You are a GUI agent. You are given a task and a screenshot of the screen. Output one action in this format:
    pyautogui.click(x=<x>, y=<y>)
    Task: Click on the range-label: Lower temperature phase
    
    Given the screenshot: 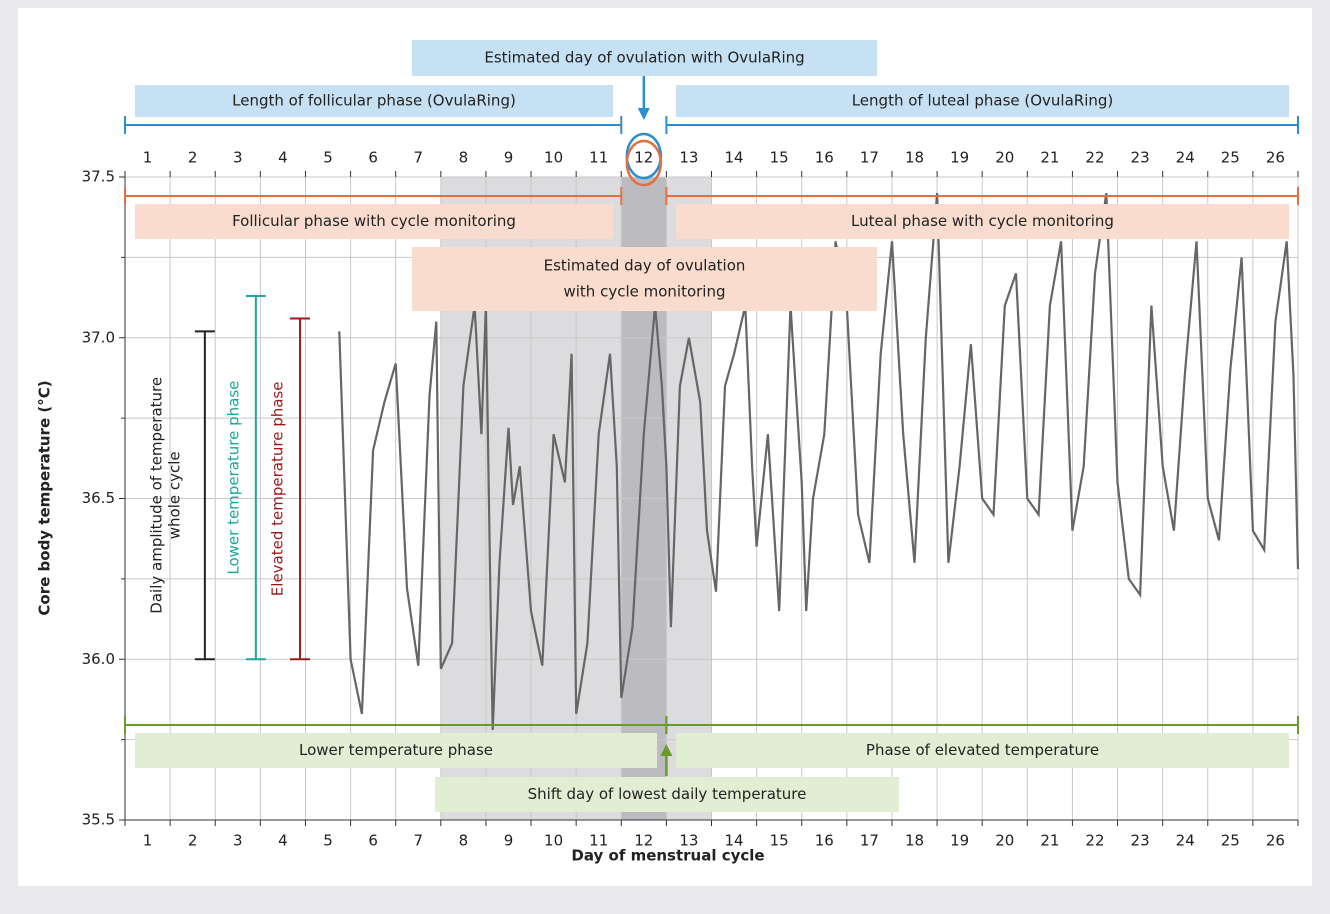 What is the action you would take?
    pyautogui.click(x=233, y=478)
    